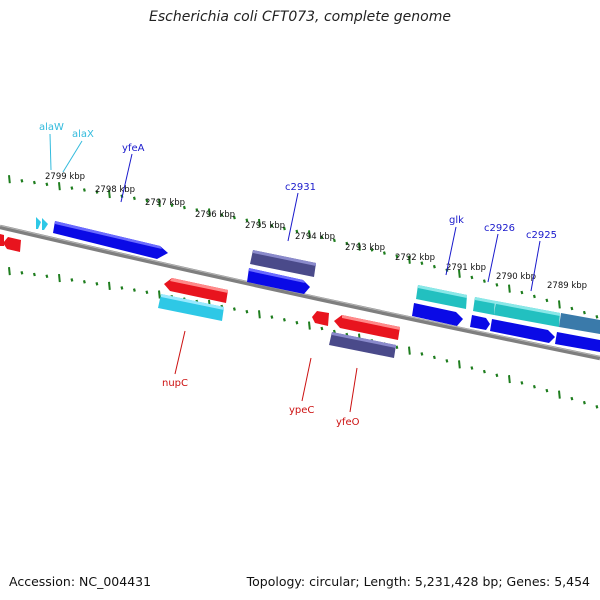 Image resolution: width=600 pixels, height=600 pixels. I want to click on gene-yfeA-feature, so click(110, 240).